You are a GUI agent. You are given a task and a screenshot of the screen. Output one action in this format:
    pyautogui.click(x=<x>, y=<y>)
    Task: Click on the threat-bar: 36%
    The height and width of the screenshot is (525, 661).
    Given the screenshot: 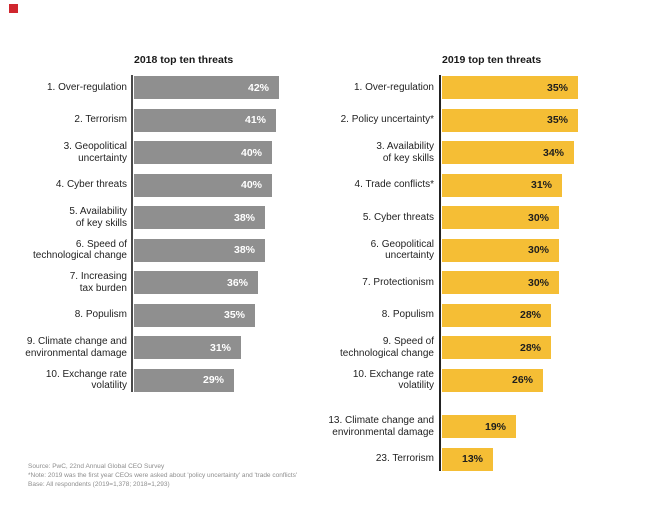 What is the action you would take?
    pyautogui.click(x=196, y=282)
    